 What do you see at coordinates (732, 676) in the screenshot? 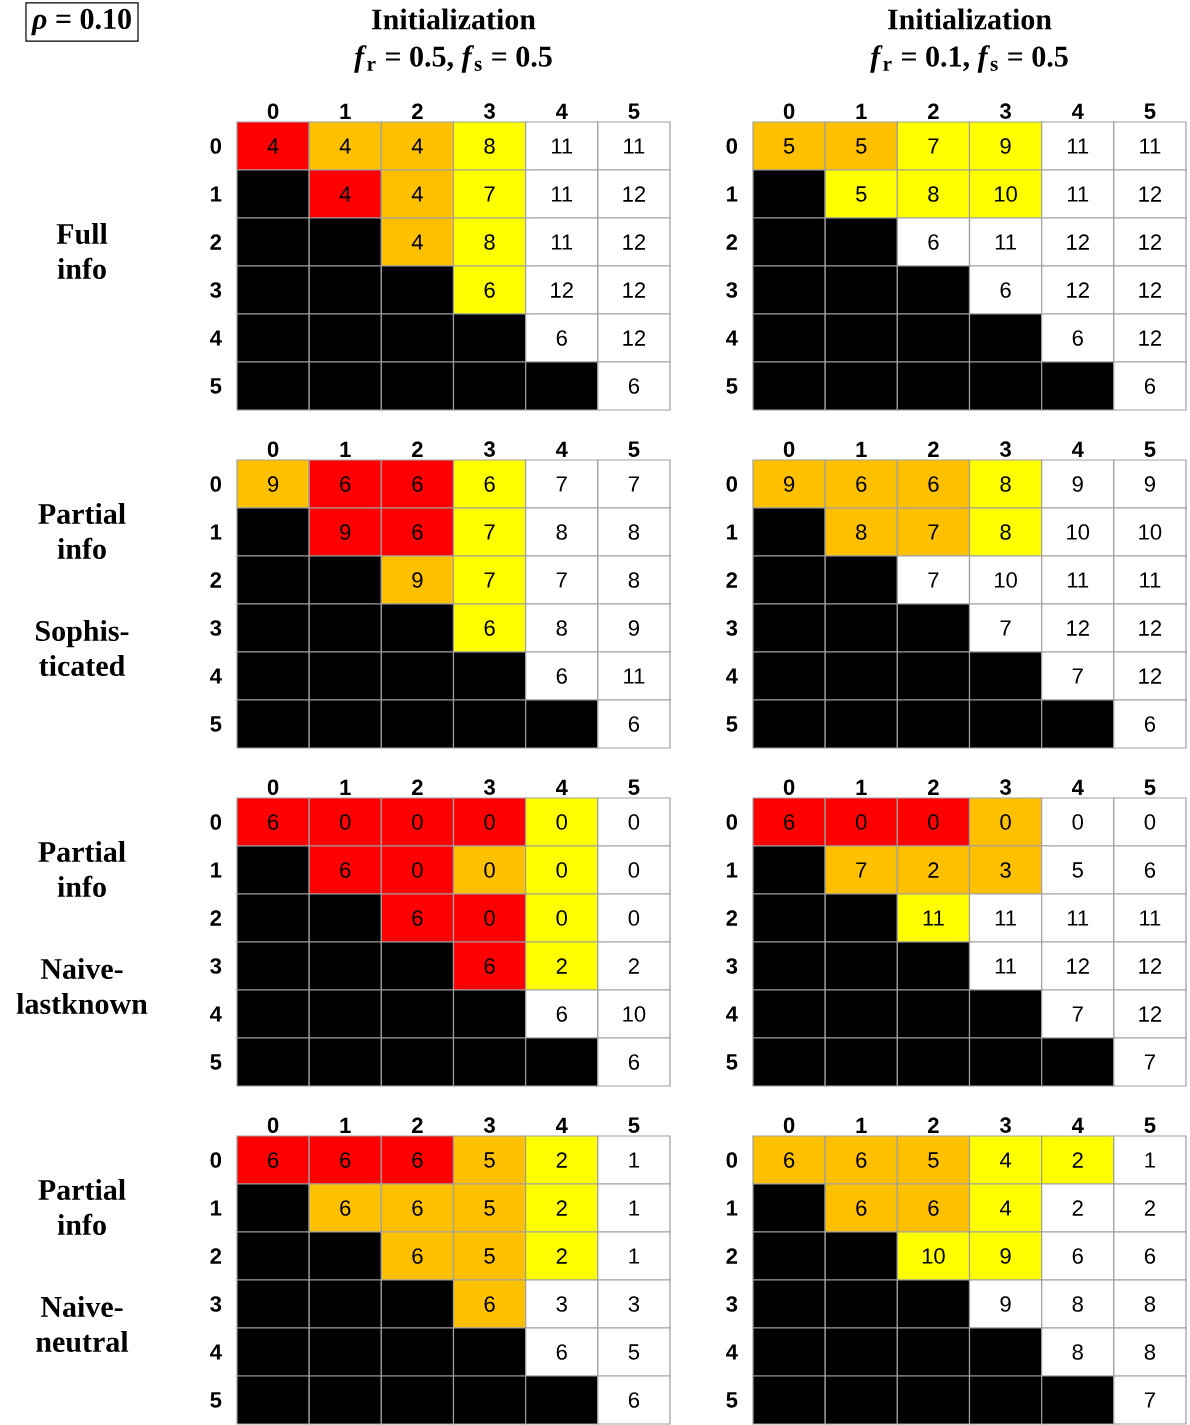
I see `y-tick-label: 4` at bounding box center [732, 676].